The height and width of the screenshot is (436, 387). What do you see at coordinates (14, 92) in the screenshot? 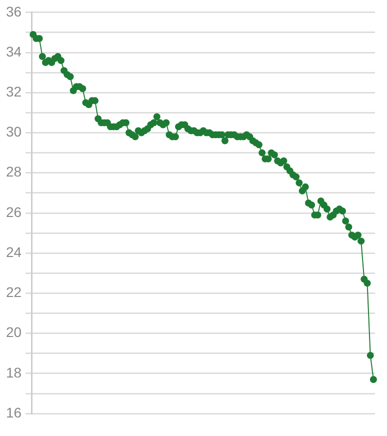
I see `y-tick-label: 32` at bounding box center [14, 92].